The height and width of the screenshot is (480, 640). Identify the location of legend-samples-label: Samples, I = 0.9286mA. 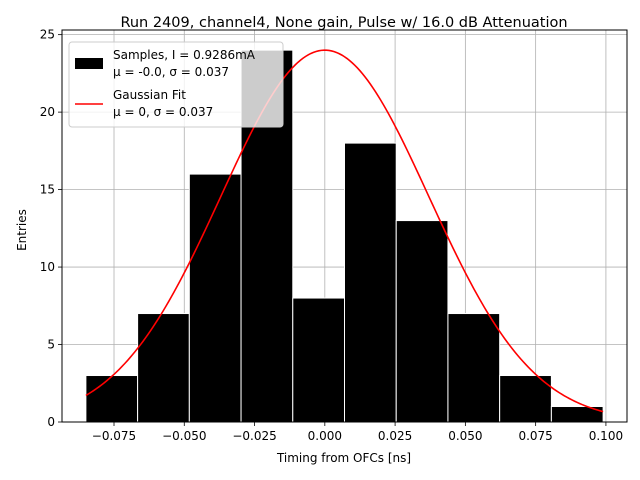
(184, 55).